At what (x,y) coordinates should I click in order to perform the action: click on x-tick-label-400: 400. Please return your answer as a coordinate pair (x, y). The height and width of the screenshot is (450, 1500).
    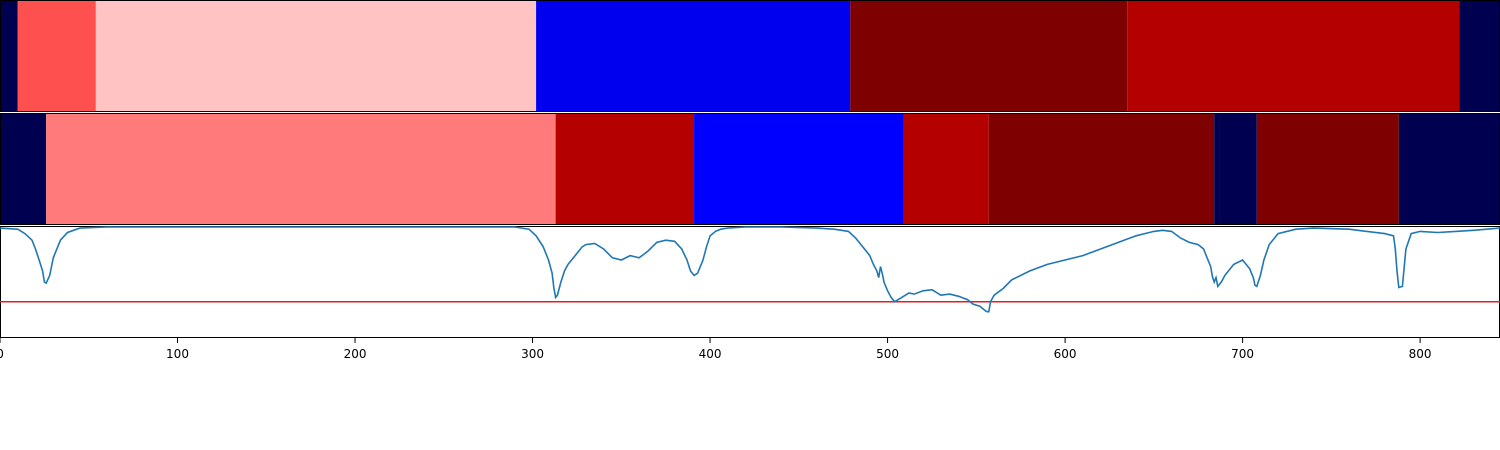
    Looking at the image, I should click on (710, 354).